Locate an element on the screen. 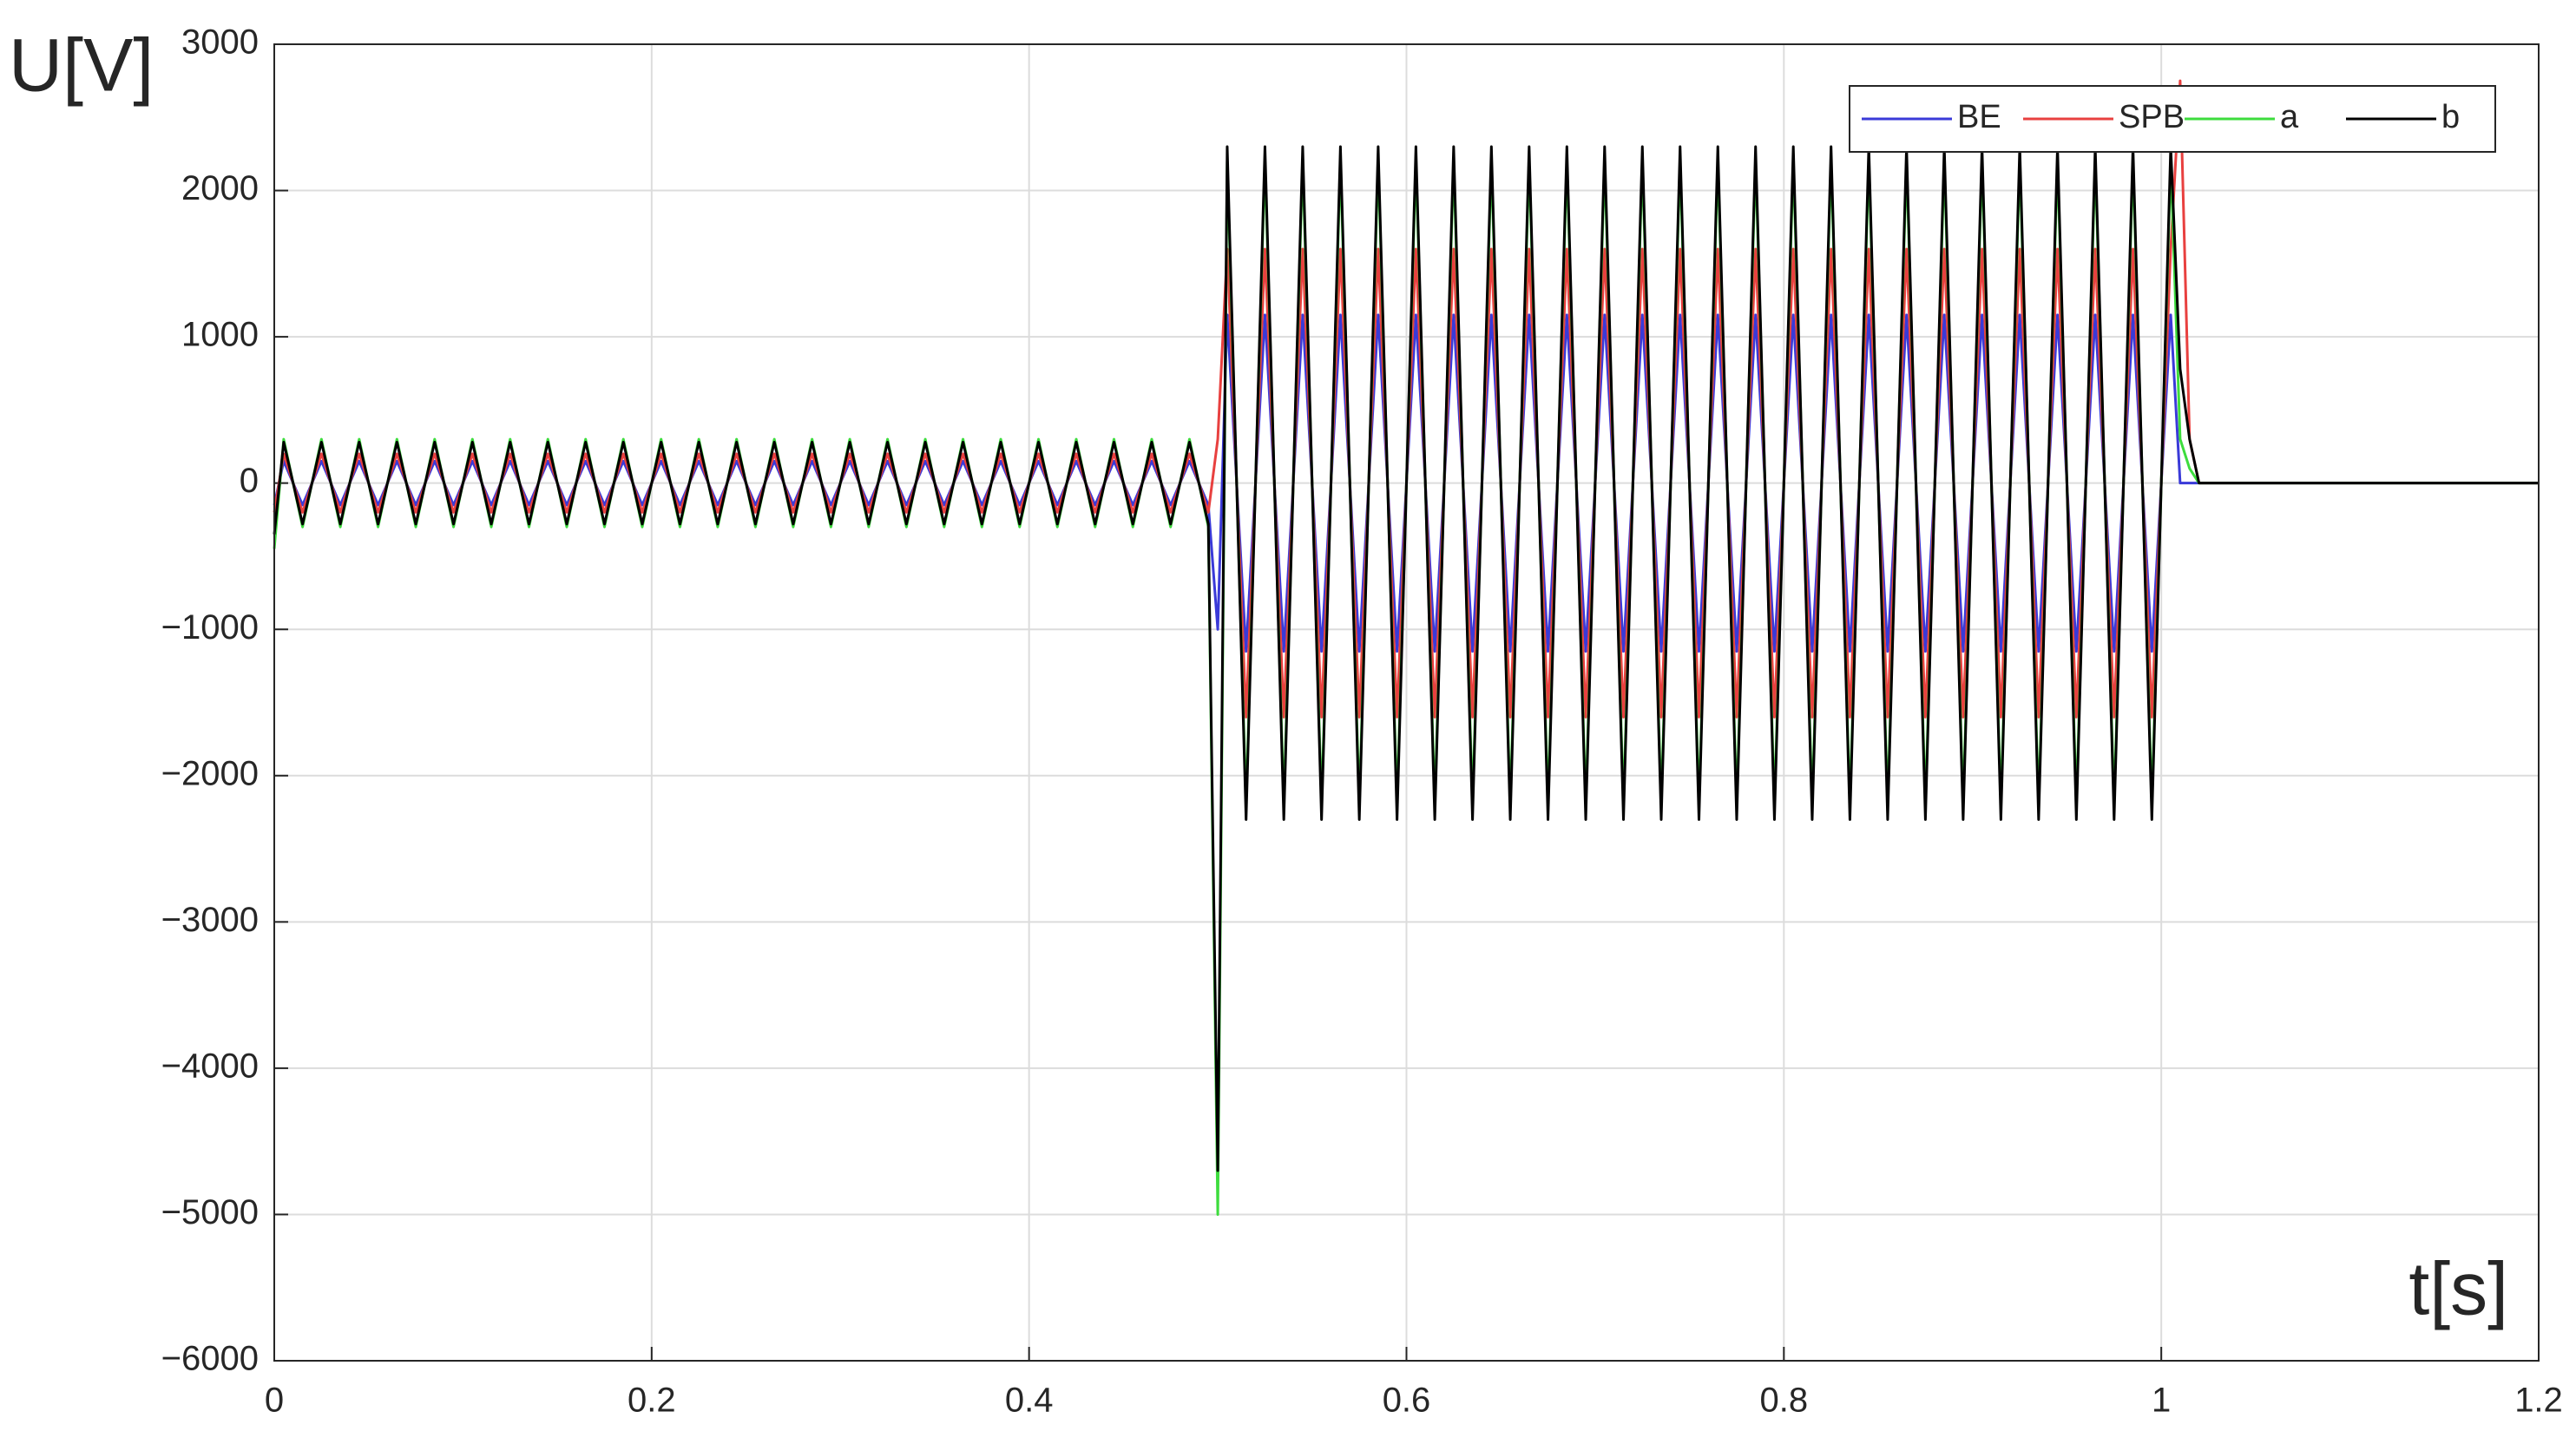 The width and height of the screenshot is (2576, 1451). legend-label: a is located at coordinates (2289, 117).